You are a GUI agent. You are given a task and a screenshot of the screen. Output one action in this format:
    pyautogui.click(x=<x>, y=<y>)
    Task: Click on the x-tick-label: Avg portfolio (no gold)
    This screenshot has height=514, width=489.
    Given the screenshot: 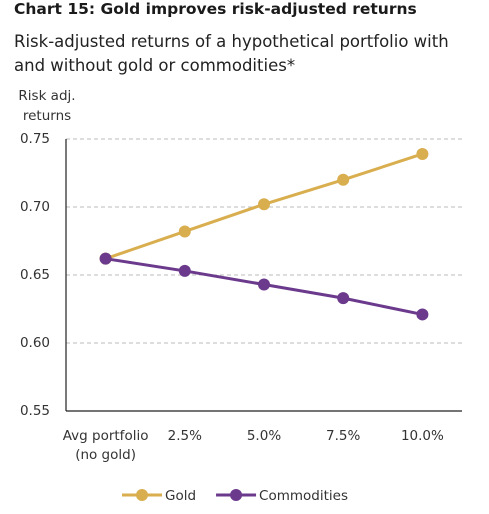 What is the action you would take?
    pyautogui.click(x=105, y=445)
    